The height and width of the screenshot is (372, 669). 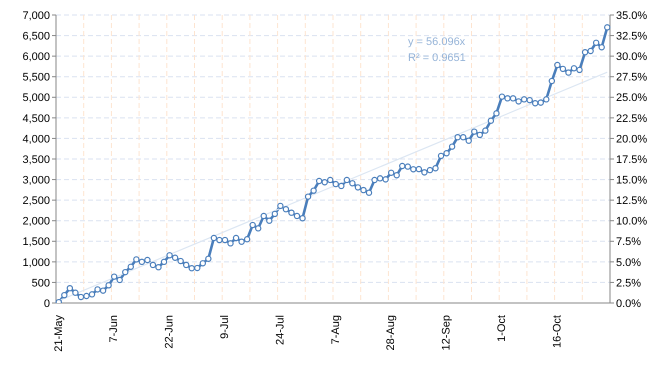 I want to click on y-tick-label: 0, so click(x=47, y=304).